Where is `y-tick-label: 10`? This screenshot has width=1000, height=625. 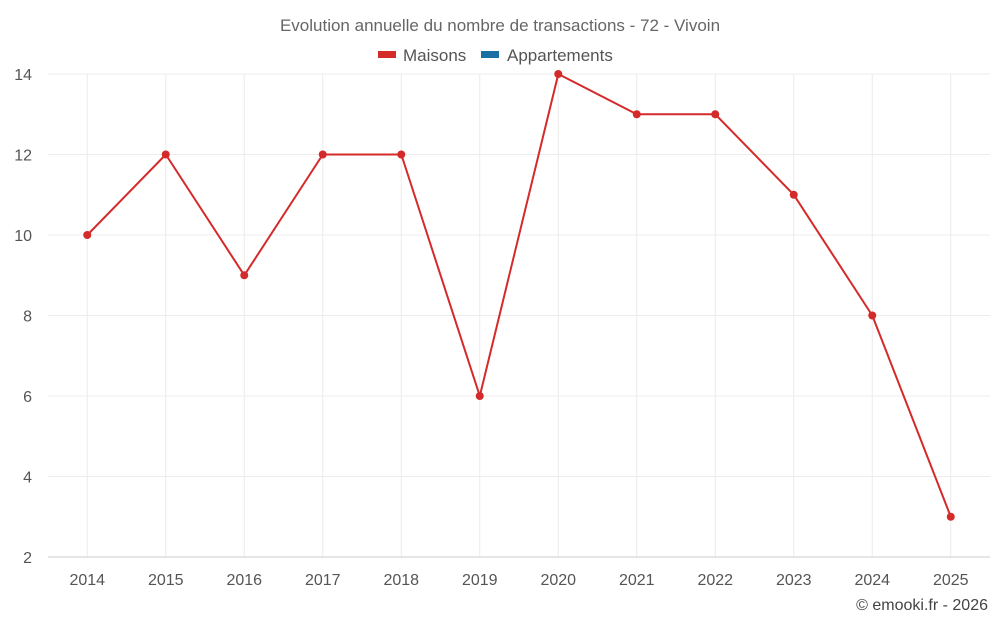 y-tick-label: 10 is located at coordinates (23, 236).